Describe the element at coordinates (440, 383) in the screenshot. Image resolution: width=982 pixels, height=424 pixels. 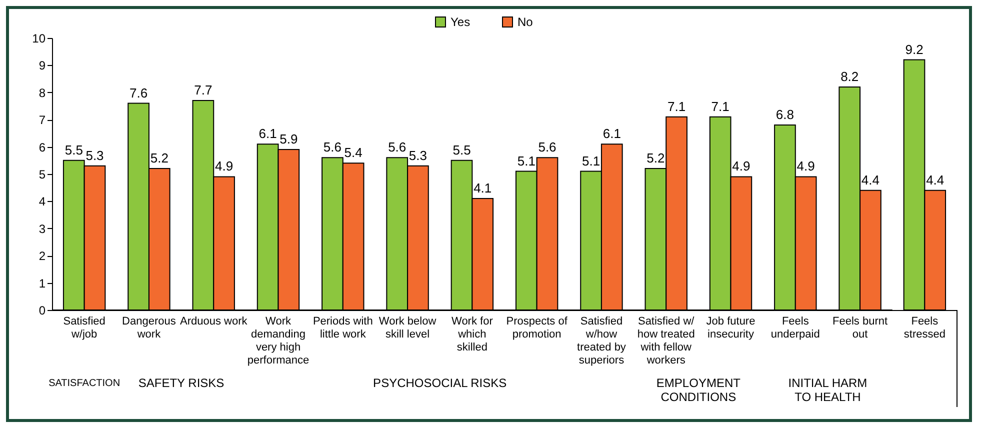
I see `text: PSYCHOSOCIAL RISKS` at that location.